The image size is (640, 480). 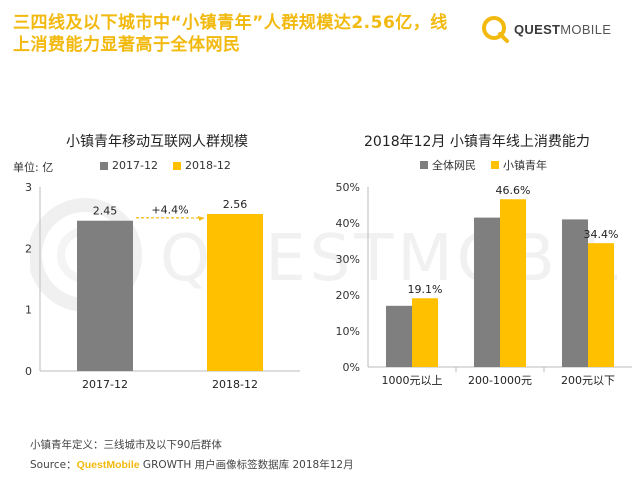 What do you see at coordinates (33, 167) in the screenshot?
I see `left-chart-unit: 单位: 亿` at bounding box center [33, 167].